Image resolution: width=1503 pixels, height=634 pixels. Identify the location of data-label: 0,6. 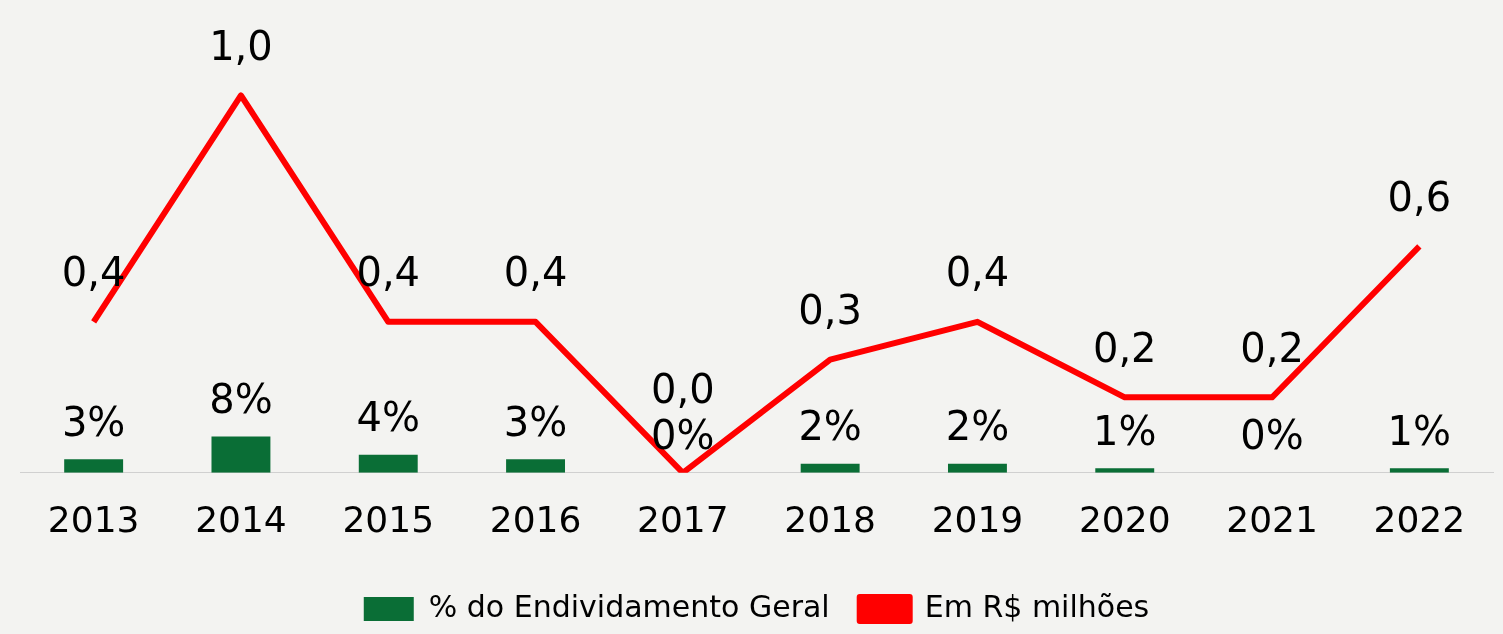
(1419, 196).